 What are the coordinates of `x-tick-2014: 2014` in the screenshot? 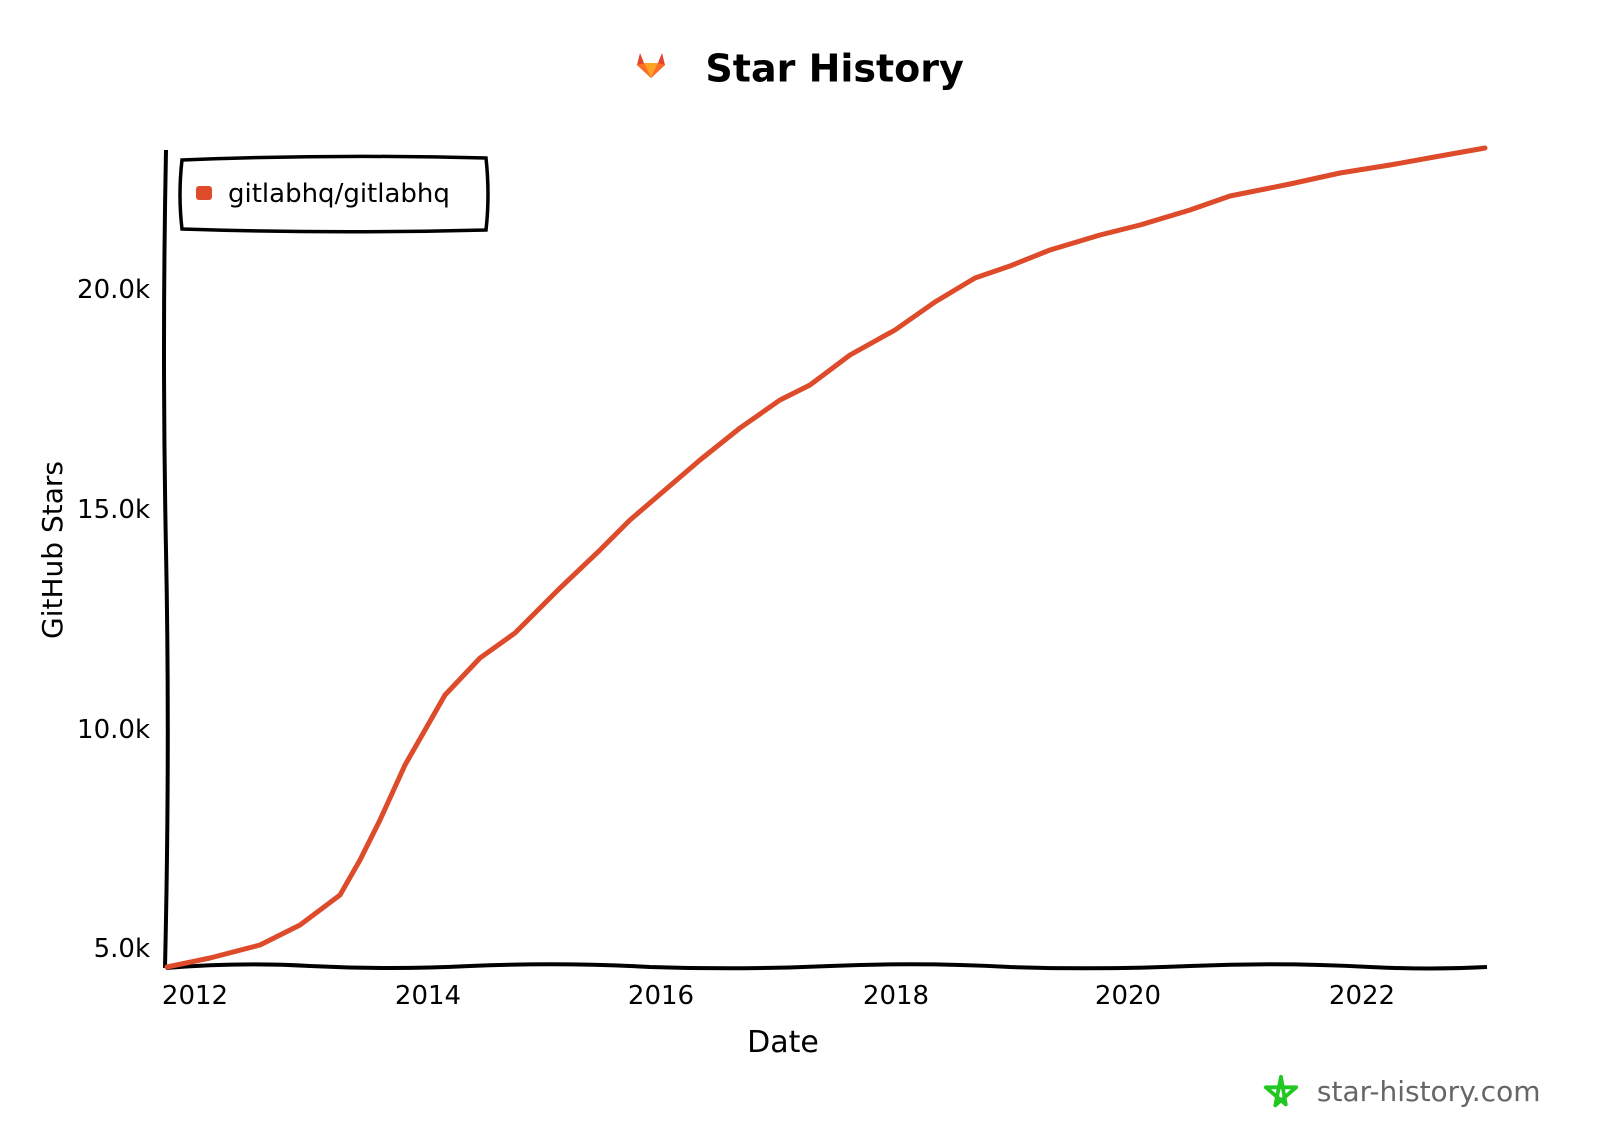 It's located at (428, 996).